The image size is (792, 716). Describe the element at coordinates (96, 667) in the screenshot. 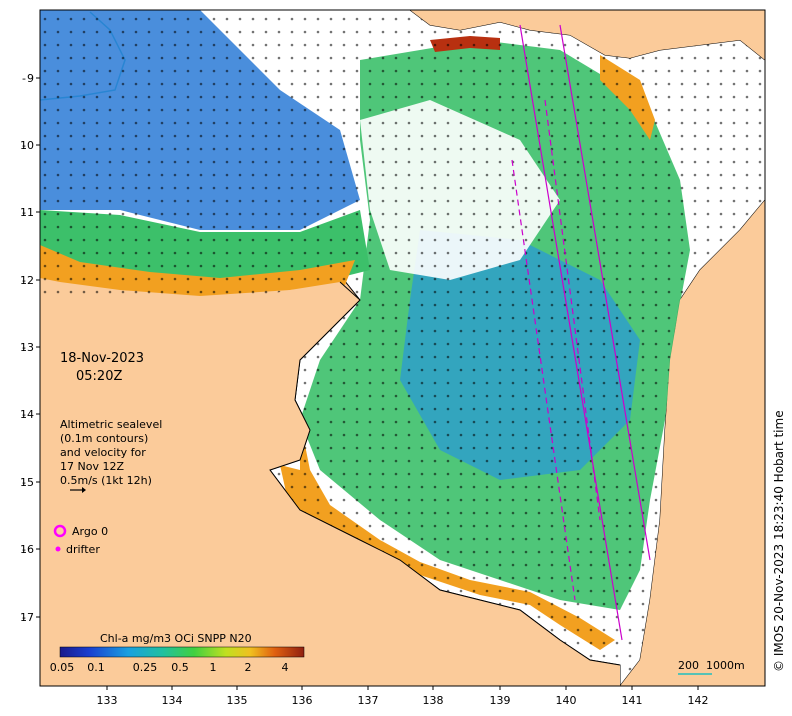

I see `colorbar-tick: 0.1` at that location.